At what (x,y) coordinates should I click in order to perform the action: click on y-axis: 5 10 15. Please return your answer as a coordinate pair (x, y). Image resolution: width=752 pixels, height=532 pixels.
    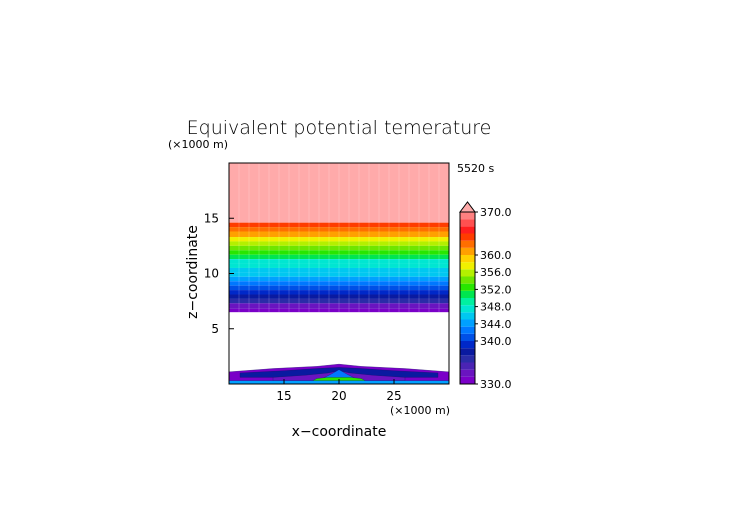
    Looking at the image, I should click on (219, 273).